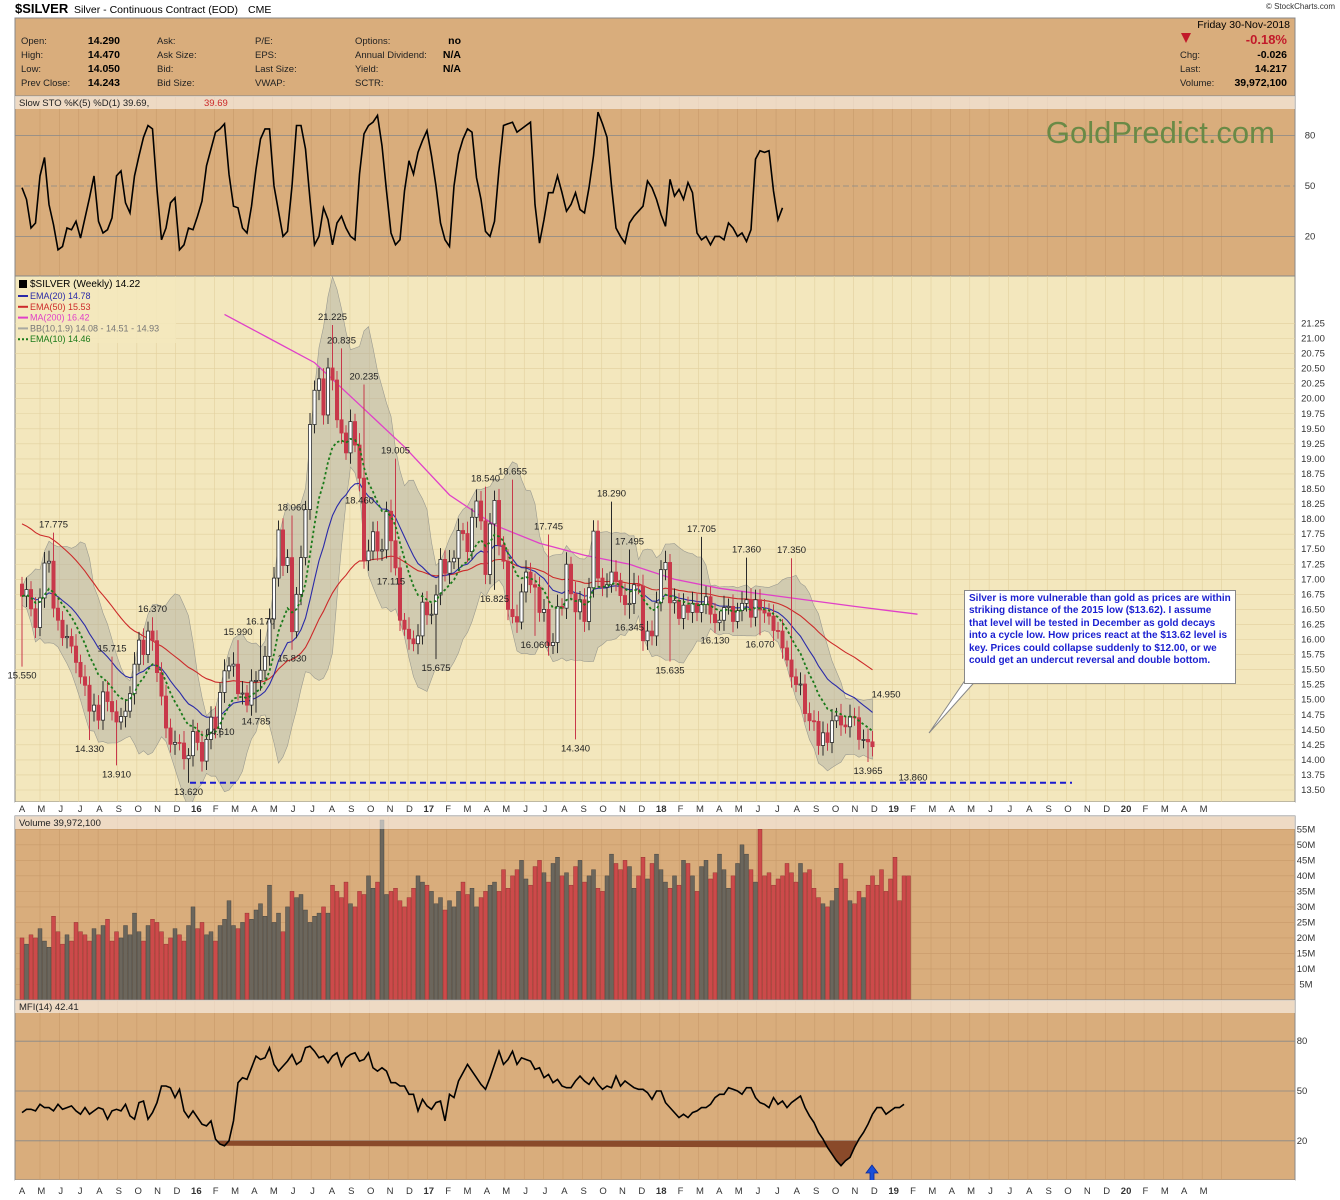 Image resolution: width=1340 pixels, height=1200 pixels. Describe the element at coordinates (1300, 6) in the screenshot. I see `stockcharts-credit: © StockCharts.com` at that location.